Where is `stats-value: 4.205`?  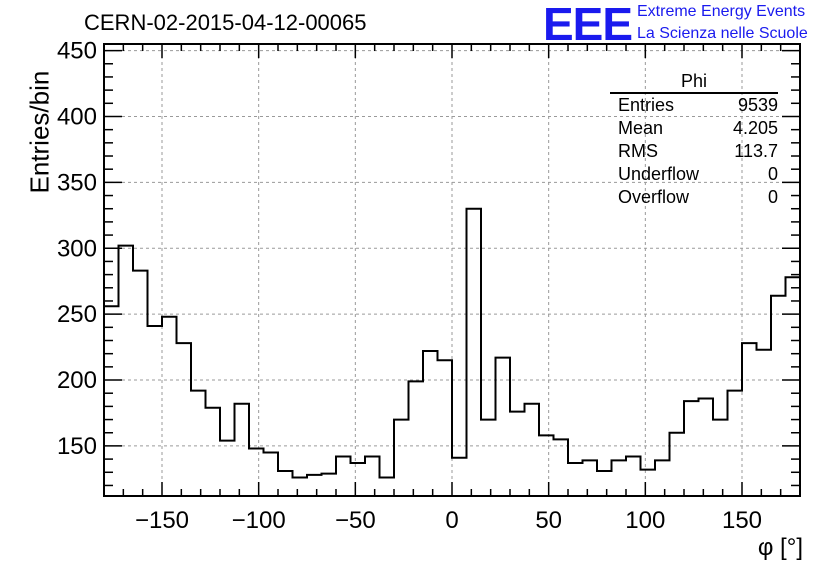 stats-value: 4.205 is located at coordinates (755, 128).